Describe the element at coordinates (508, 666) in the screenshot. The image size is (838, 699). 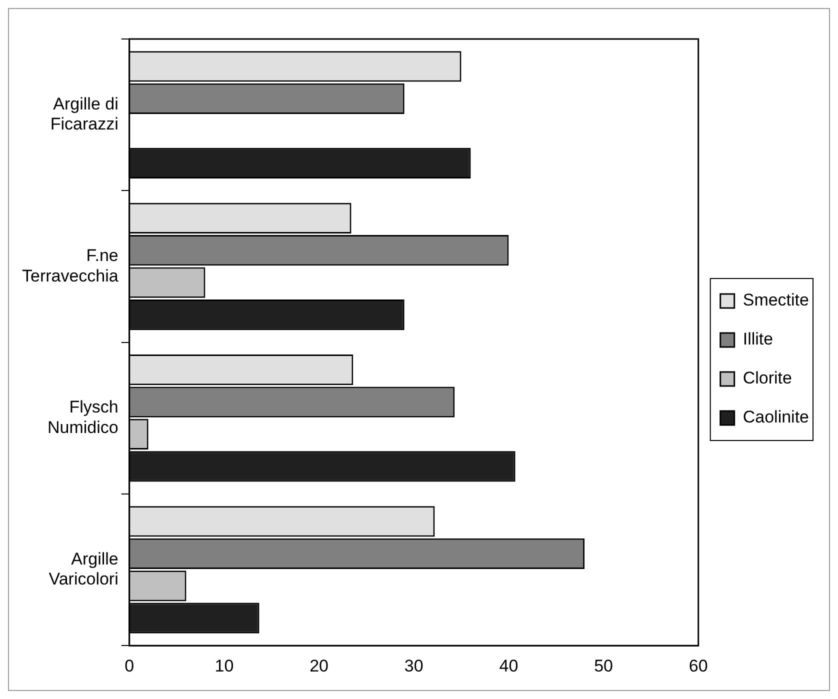
I see `x-tick-label: 40` at that location.